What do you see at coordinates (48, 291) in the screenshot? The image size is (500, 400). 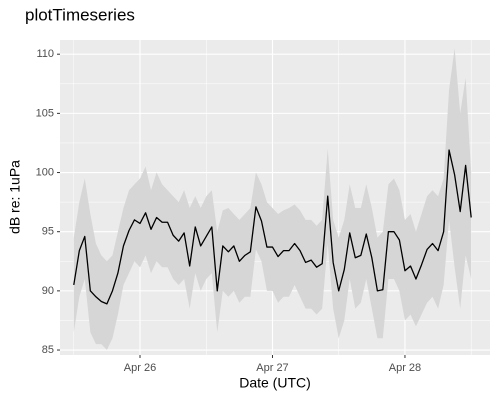 I see `y-tick-label: 90` at bounding box center [48, 291].